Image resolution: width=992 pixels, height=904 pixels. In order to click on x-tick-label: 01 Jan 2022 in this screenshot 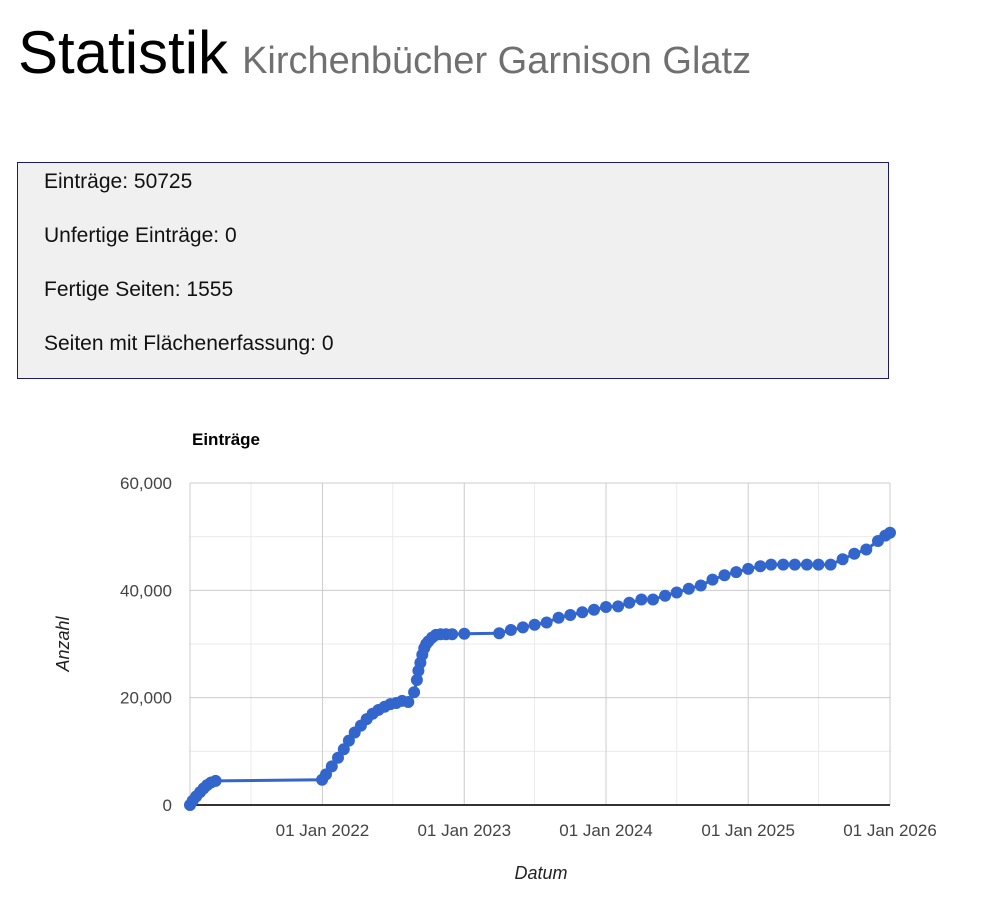, I will do `click(323, 830)`.